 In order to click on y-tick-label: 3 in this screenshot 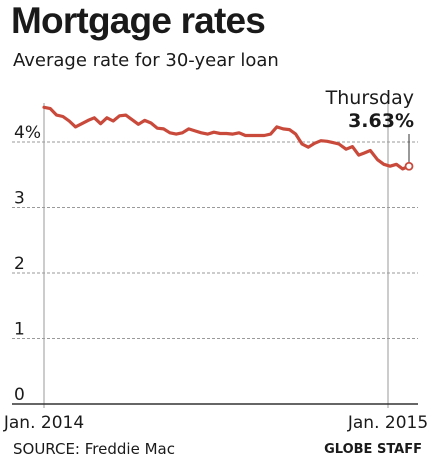, I will do `click(19, 199)`.